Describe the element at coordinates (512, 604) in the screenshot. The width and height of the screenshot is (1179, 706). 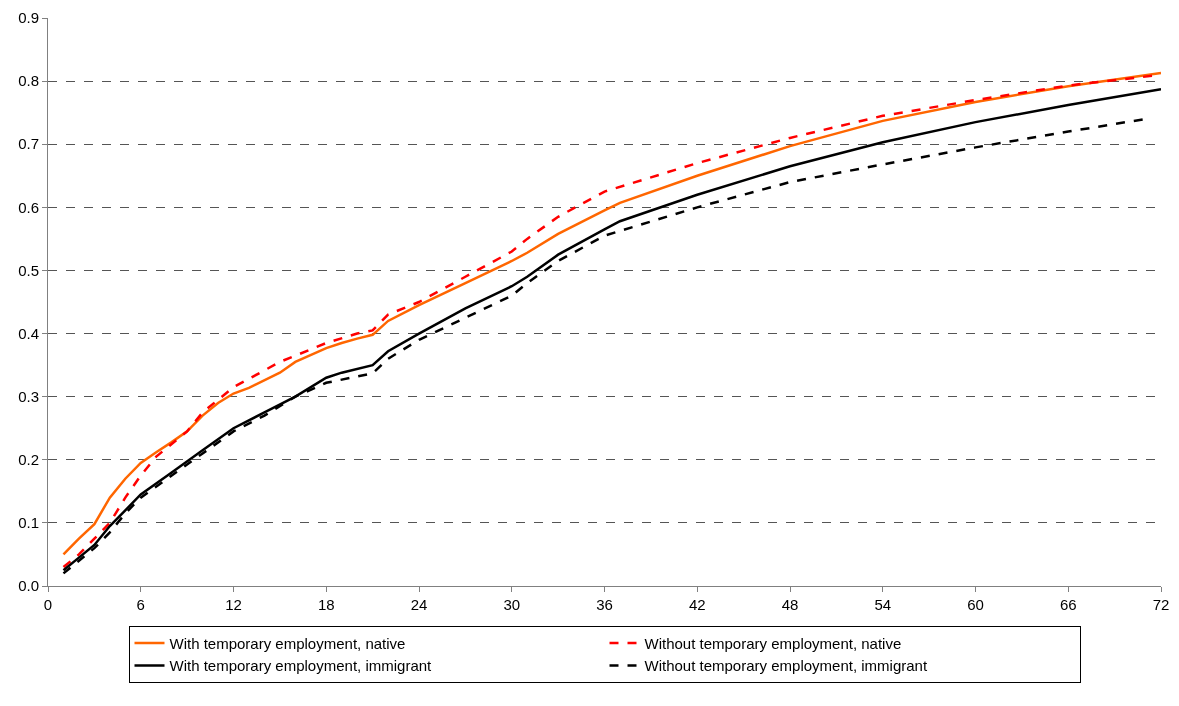
I see `x-tick-label: 30` at that location.